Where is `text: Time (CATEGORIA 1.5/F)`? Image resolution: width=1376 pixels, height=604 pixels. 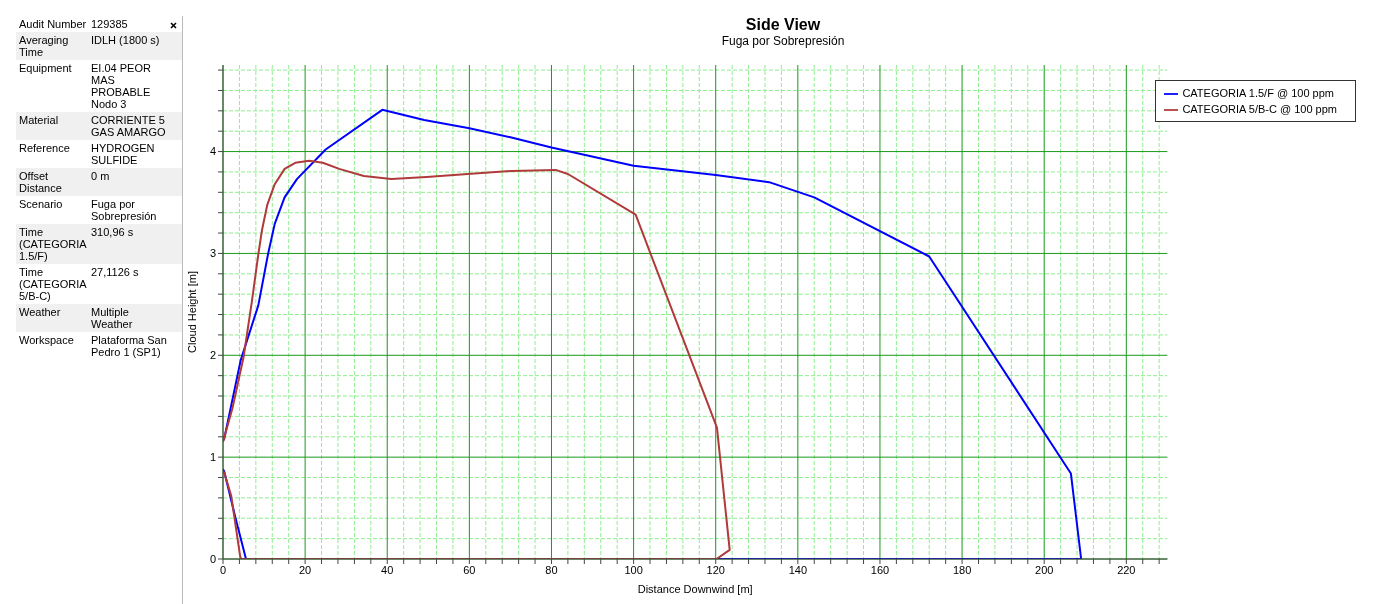 text: Time (CATEGORIA 1.5/F) is located at coordinates (53, 244).